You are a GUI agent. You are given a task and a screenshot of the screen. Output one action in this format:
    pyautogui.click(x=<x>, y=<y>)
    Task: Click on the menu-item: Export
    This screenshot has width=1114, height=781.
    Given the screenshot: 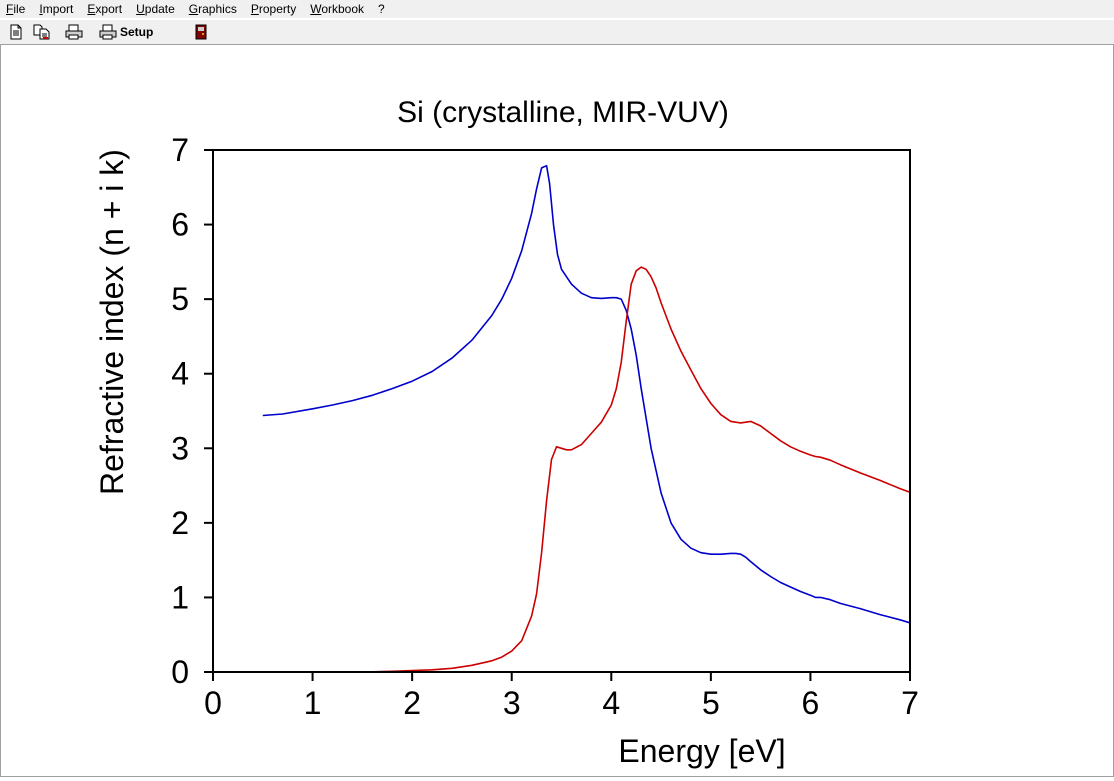 What is the action you would take?
    pyautogui.click(x=104, y=9)
    